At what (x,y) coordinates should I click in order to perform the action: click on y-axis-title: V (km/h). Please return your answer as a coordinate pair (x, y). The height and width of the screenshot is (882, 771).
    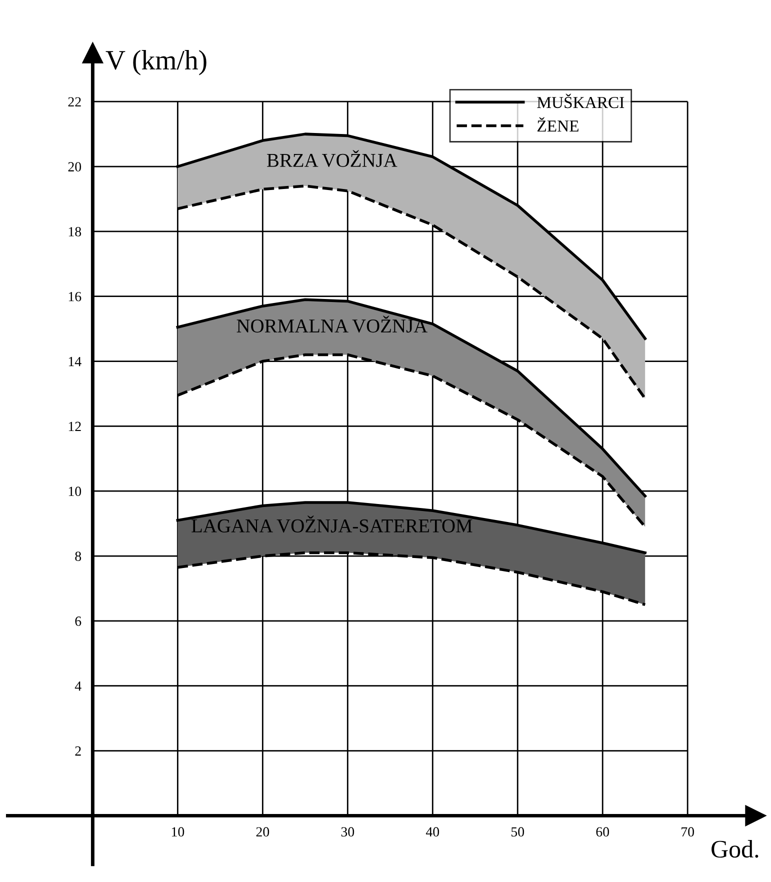
    Looking at the image, I should click on (156, 63).